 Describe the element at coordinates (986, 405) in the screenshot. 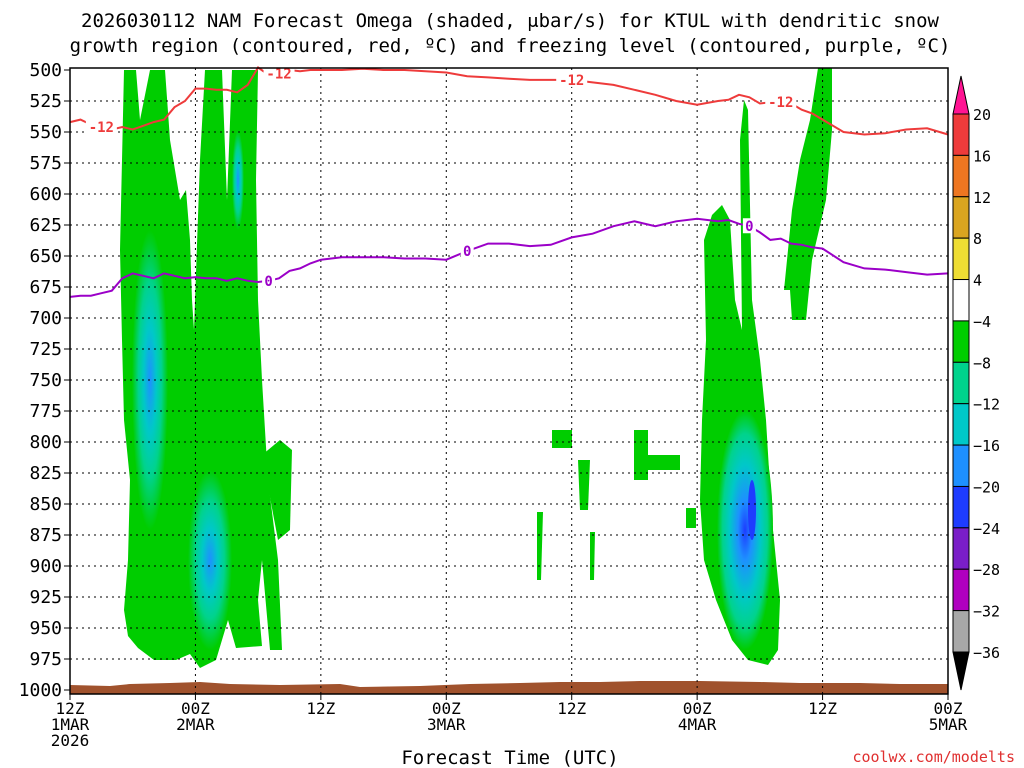

I see `colorbar-label: −12` at that location.